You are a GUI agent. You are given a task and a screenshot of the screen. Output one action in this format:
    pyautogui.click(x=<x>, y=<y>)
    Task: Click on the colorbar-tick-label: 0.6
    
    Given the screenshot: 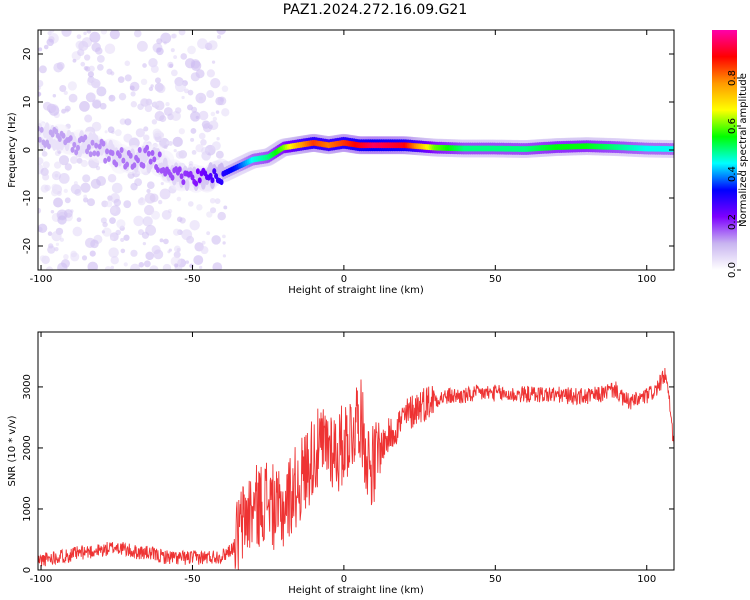 What is the action you would take?
    pyautogui.click(x=732, y=126)
    